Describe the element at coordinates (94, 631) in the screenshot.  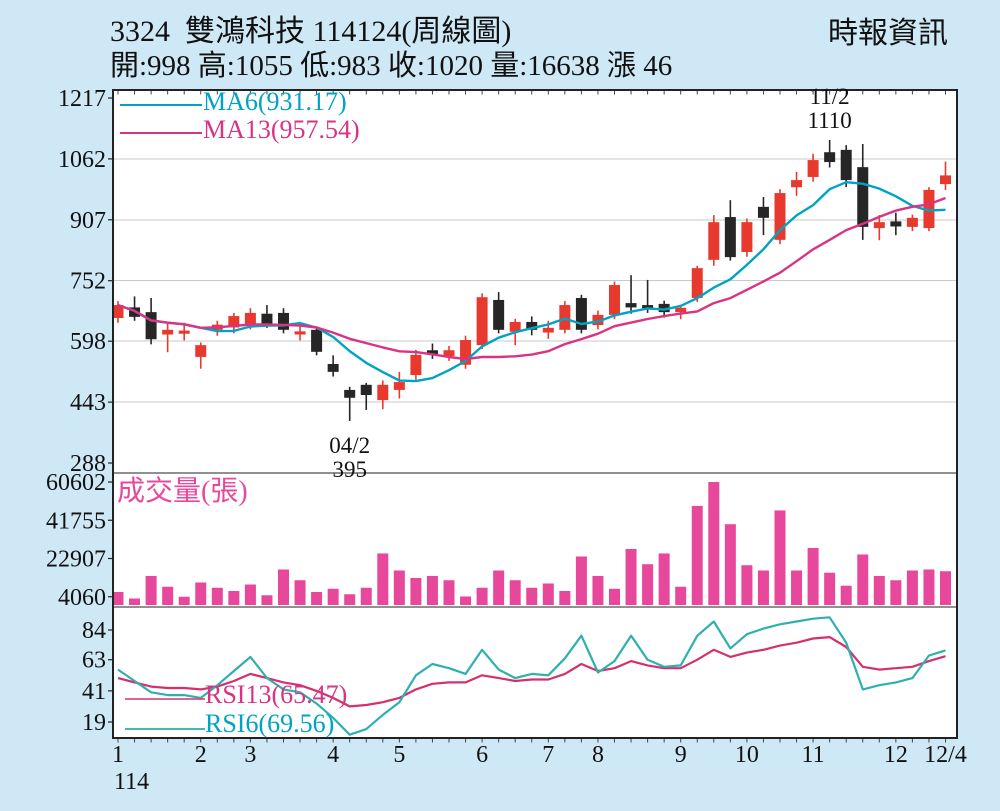
I see `rsi-tick-label: 84` at that location.